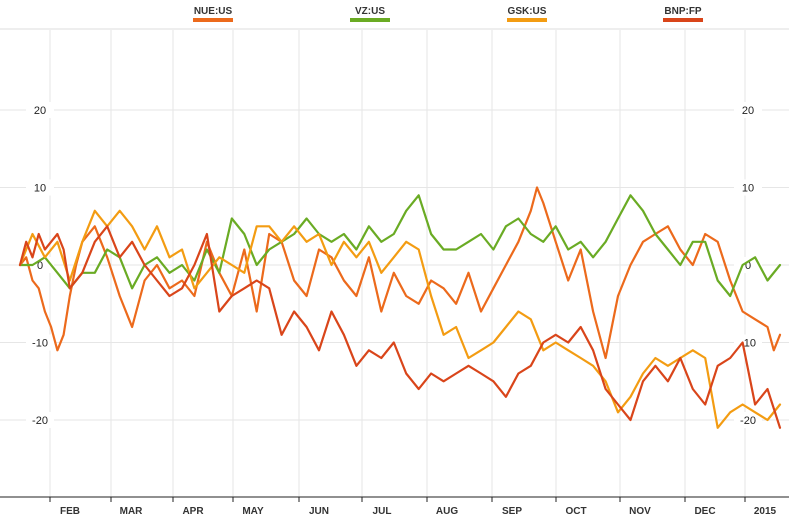  Describe the element at coordinates (70, 511) in the screenshot. I see `x-tick-label: FEB` at that location.